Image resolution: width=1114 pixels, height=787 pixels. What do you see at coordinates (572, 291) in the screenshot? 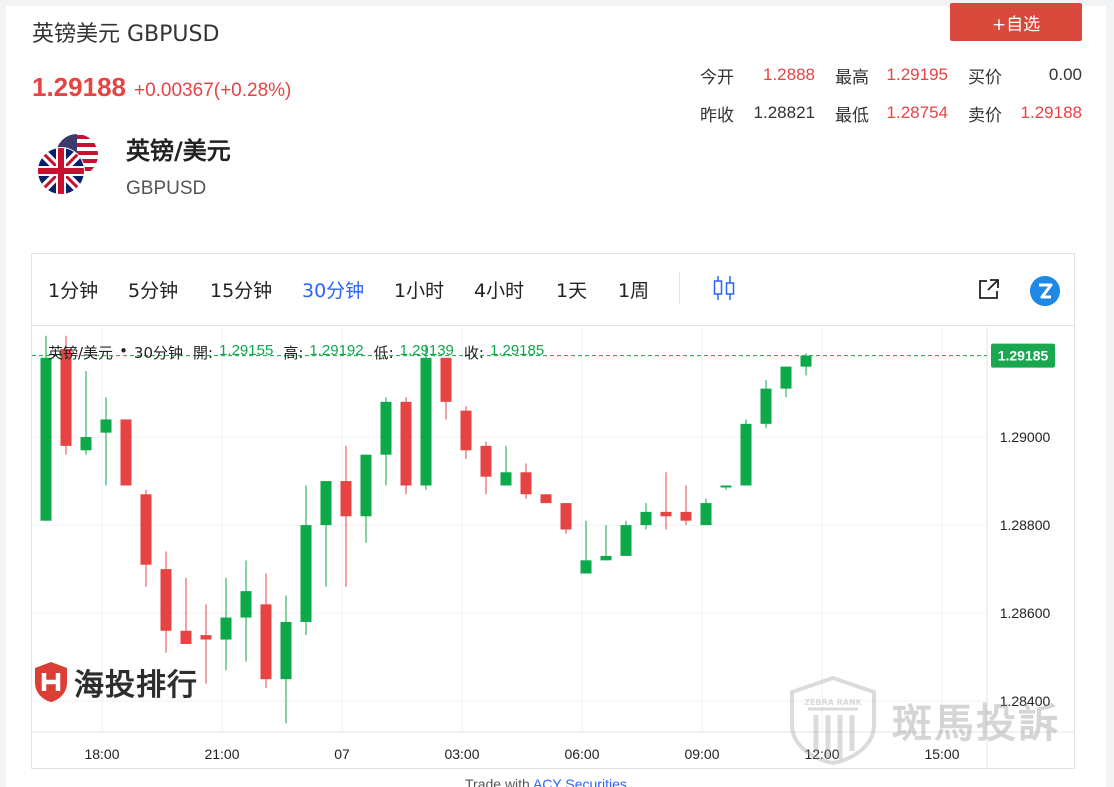
I see `tab-1day: 1天` at bounding box center [572, 291].